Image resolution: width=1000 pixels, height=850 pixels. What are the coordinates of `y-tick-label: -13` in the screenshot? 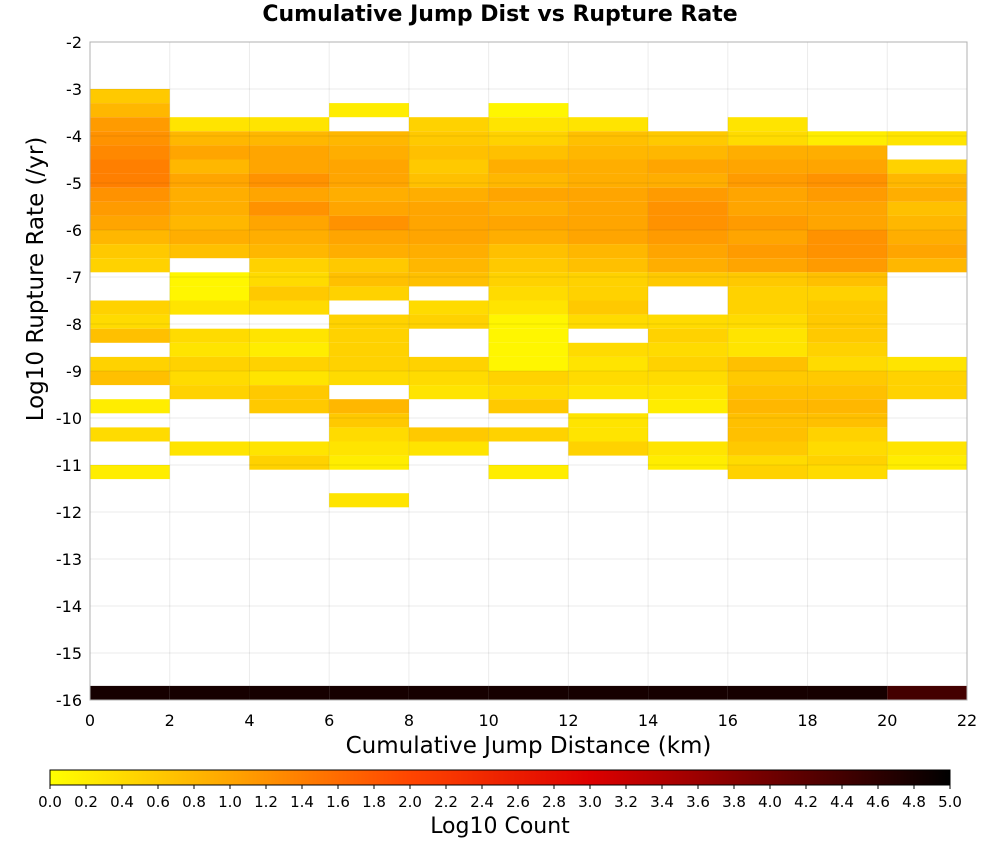 It's located at (69, 559).